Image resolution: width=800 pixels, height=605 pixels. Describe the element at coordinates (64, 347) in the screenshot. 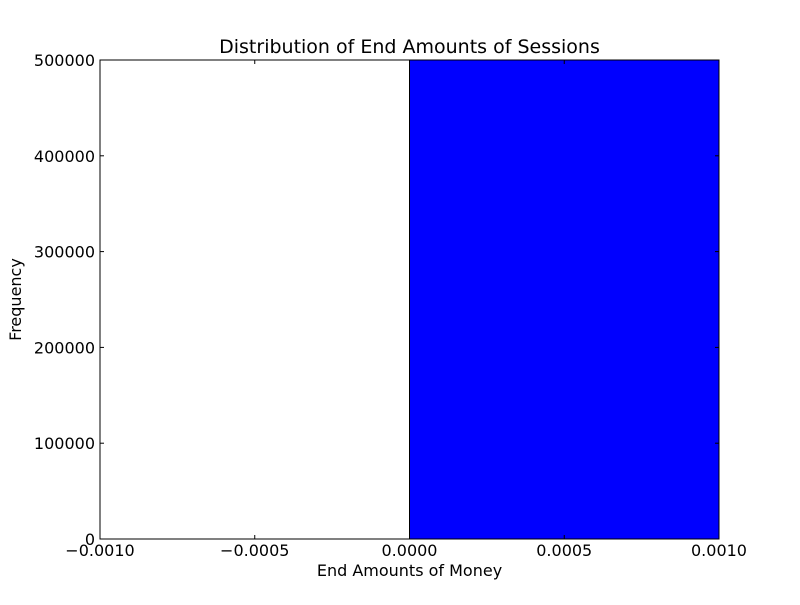

I see `y-tick-label-2: 200000` at that location.